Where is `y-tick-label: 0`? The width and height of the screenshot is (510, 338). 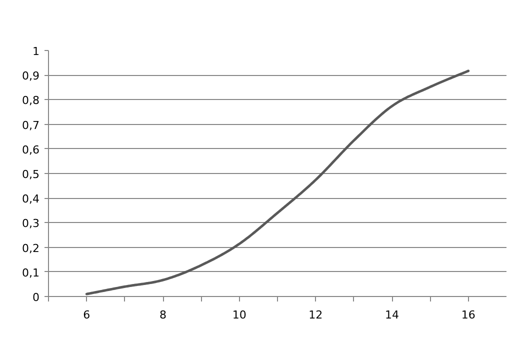
y-tick-label: 0 is located at coordinates (36, 297).